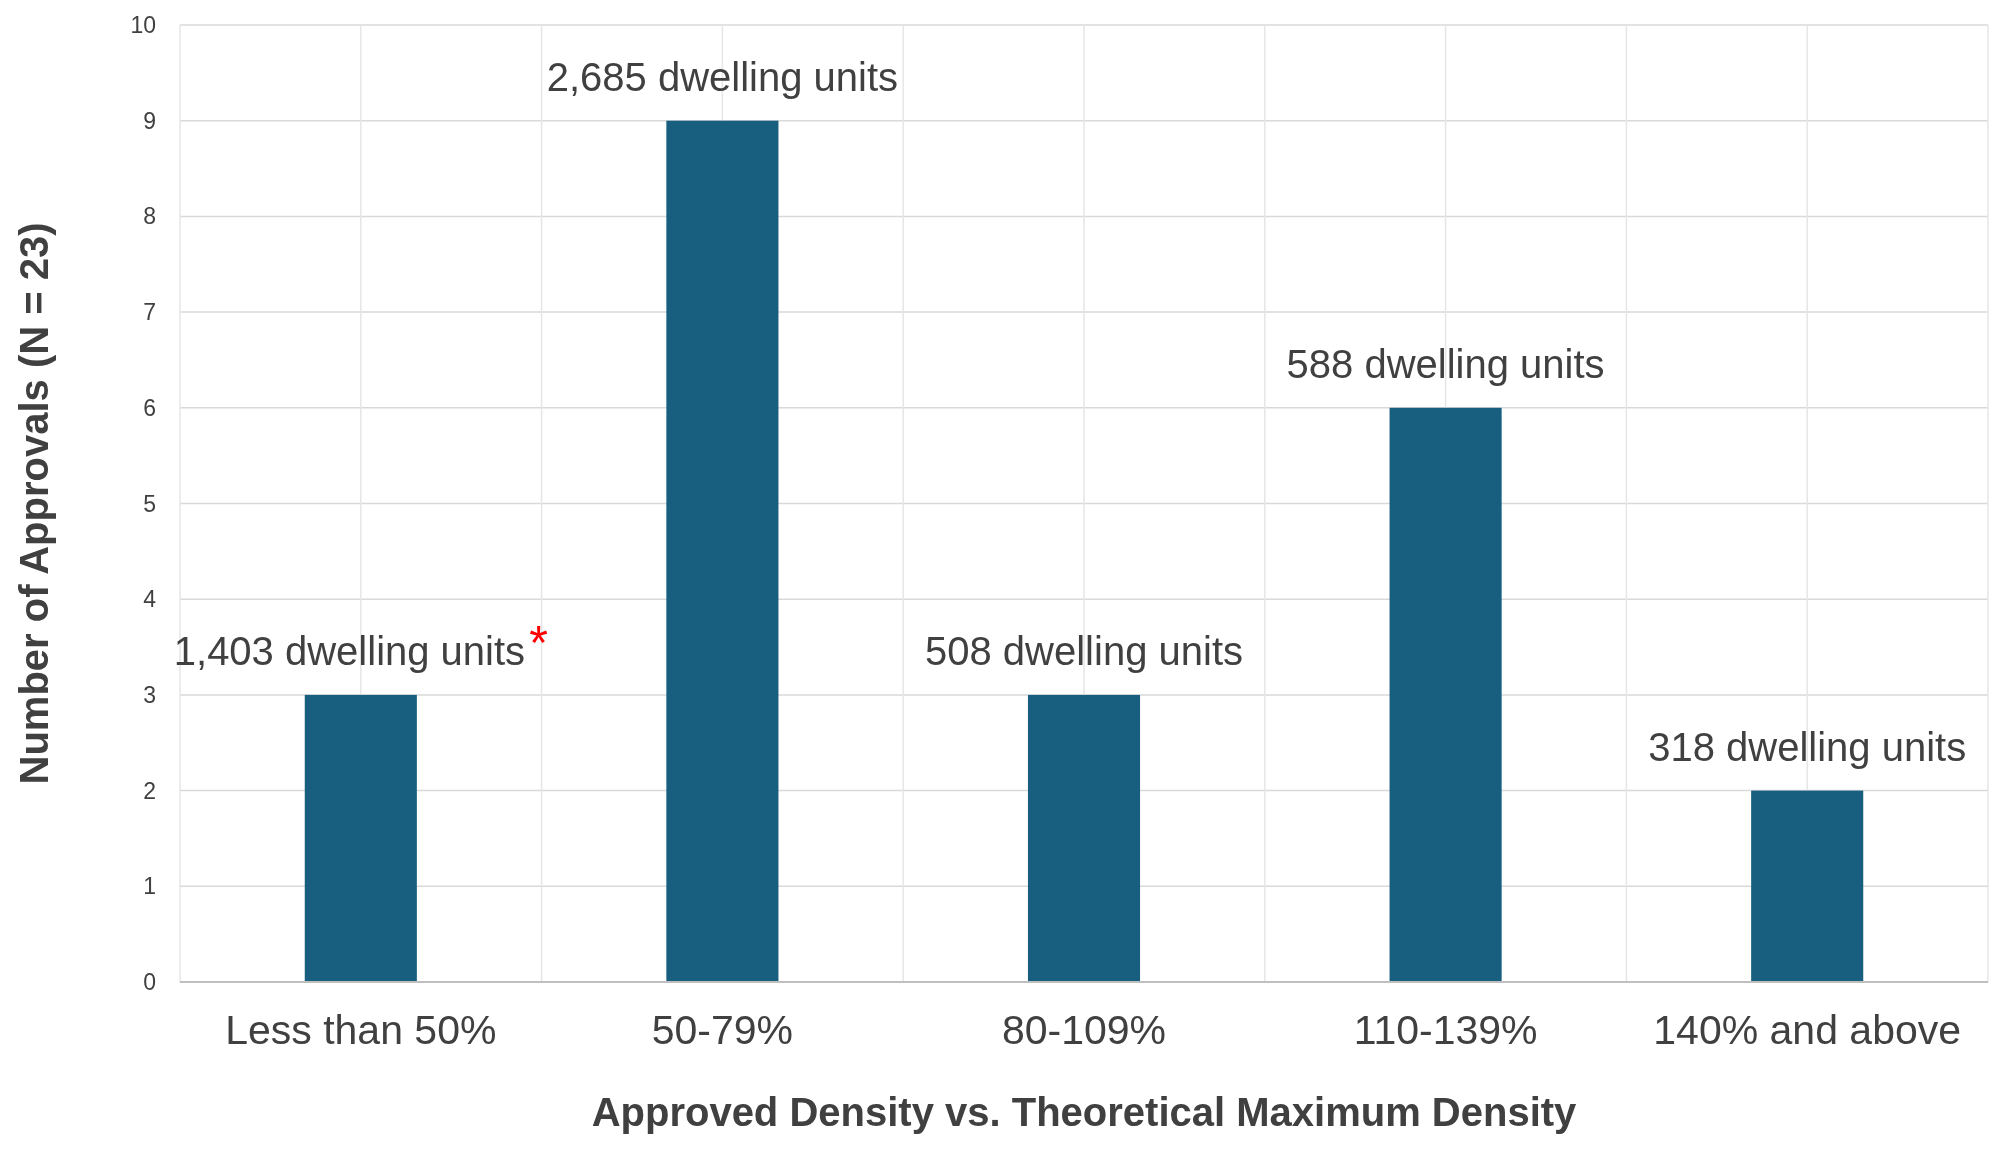 This screenshot has height=1149, width=2000. I want to click on y-tick-label: 2, so click(149, 790).